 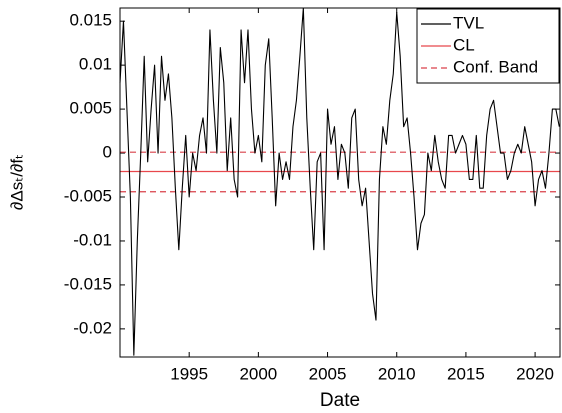 I want to click on y-tick-label: 0, so click(x=107, y=152).